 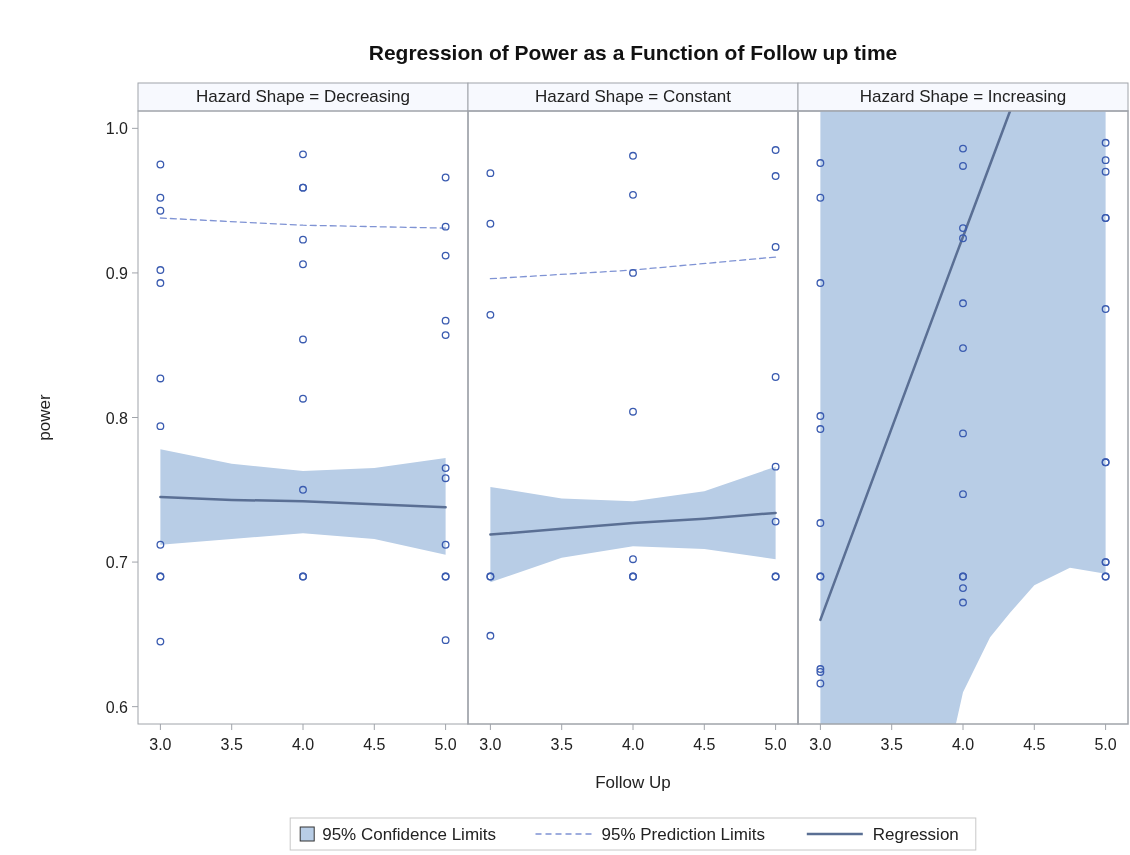 I want to click on chart-subtitle: Hazard Shape = Increasing, so click(x=963, y=96).